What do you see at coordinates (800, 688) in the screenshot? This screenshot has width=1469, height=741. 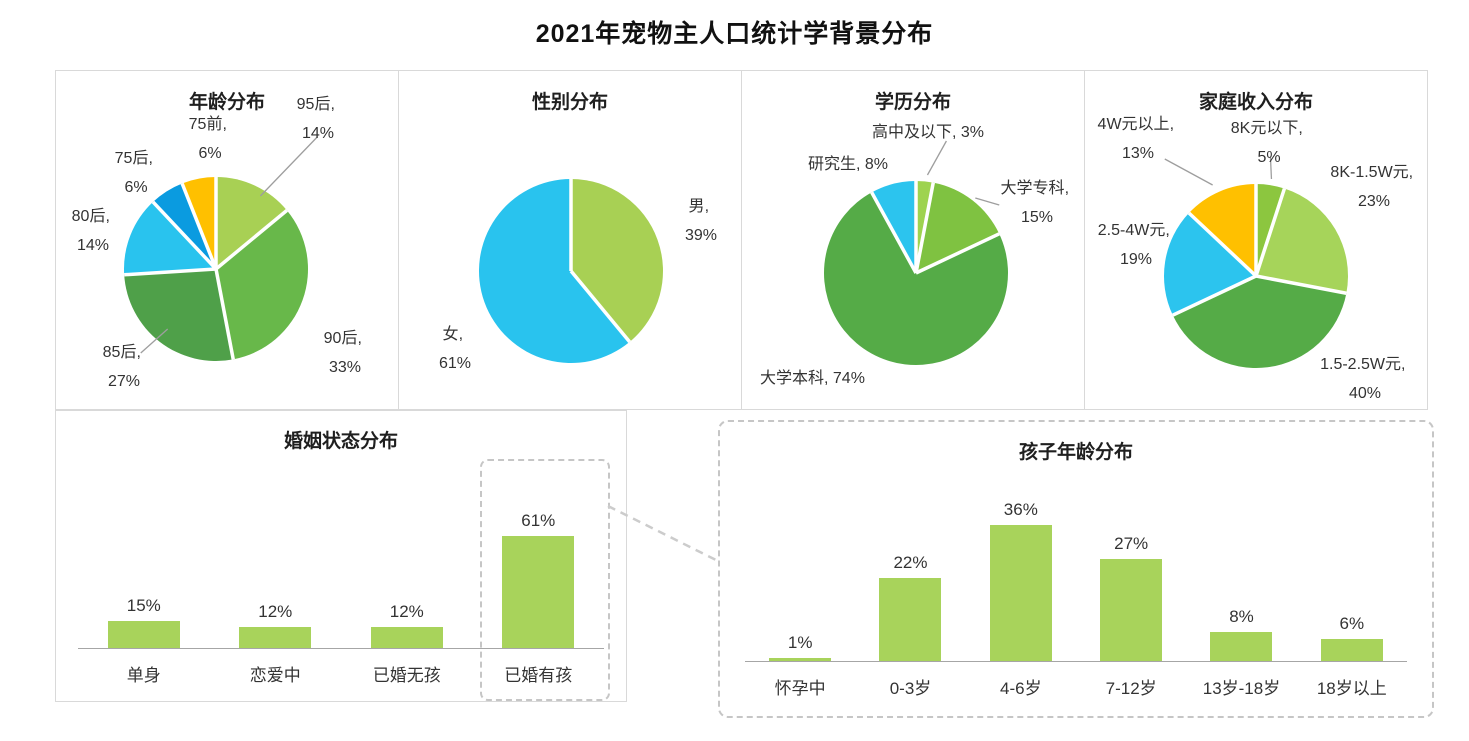 I see `bar-category-label: 怀孕中` at bounding box center [800, 688].